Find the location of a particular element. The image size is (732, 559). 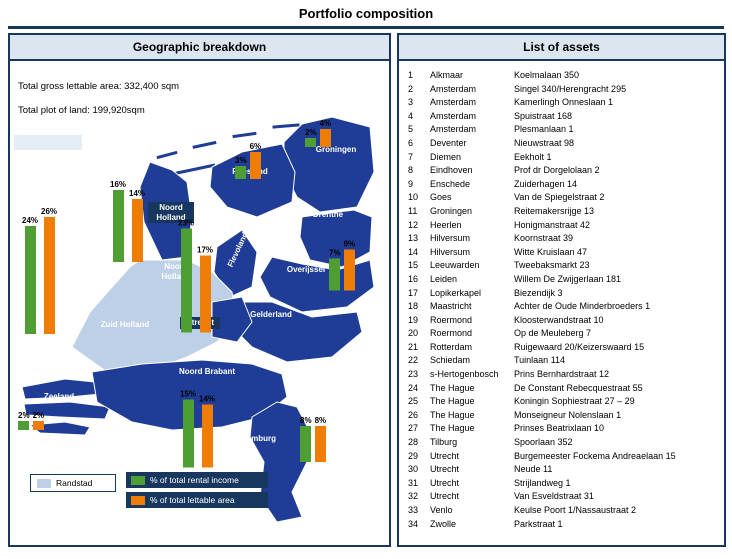

asset-number: 30 is located at coordinates (413, 469).